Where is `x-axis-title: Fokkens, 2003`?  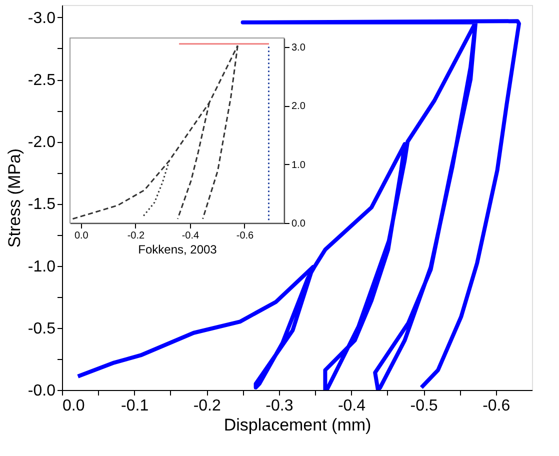 x-axis-title: Fokkens, 2003 is located at coordinates (178, 249).